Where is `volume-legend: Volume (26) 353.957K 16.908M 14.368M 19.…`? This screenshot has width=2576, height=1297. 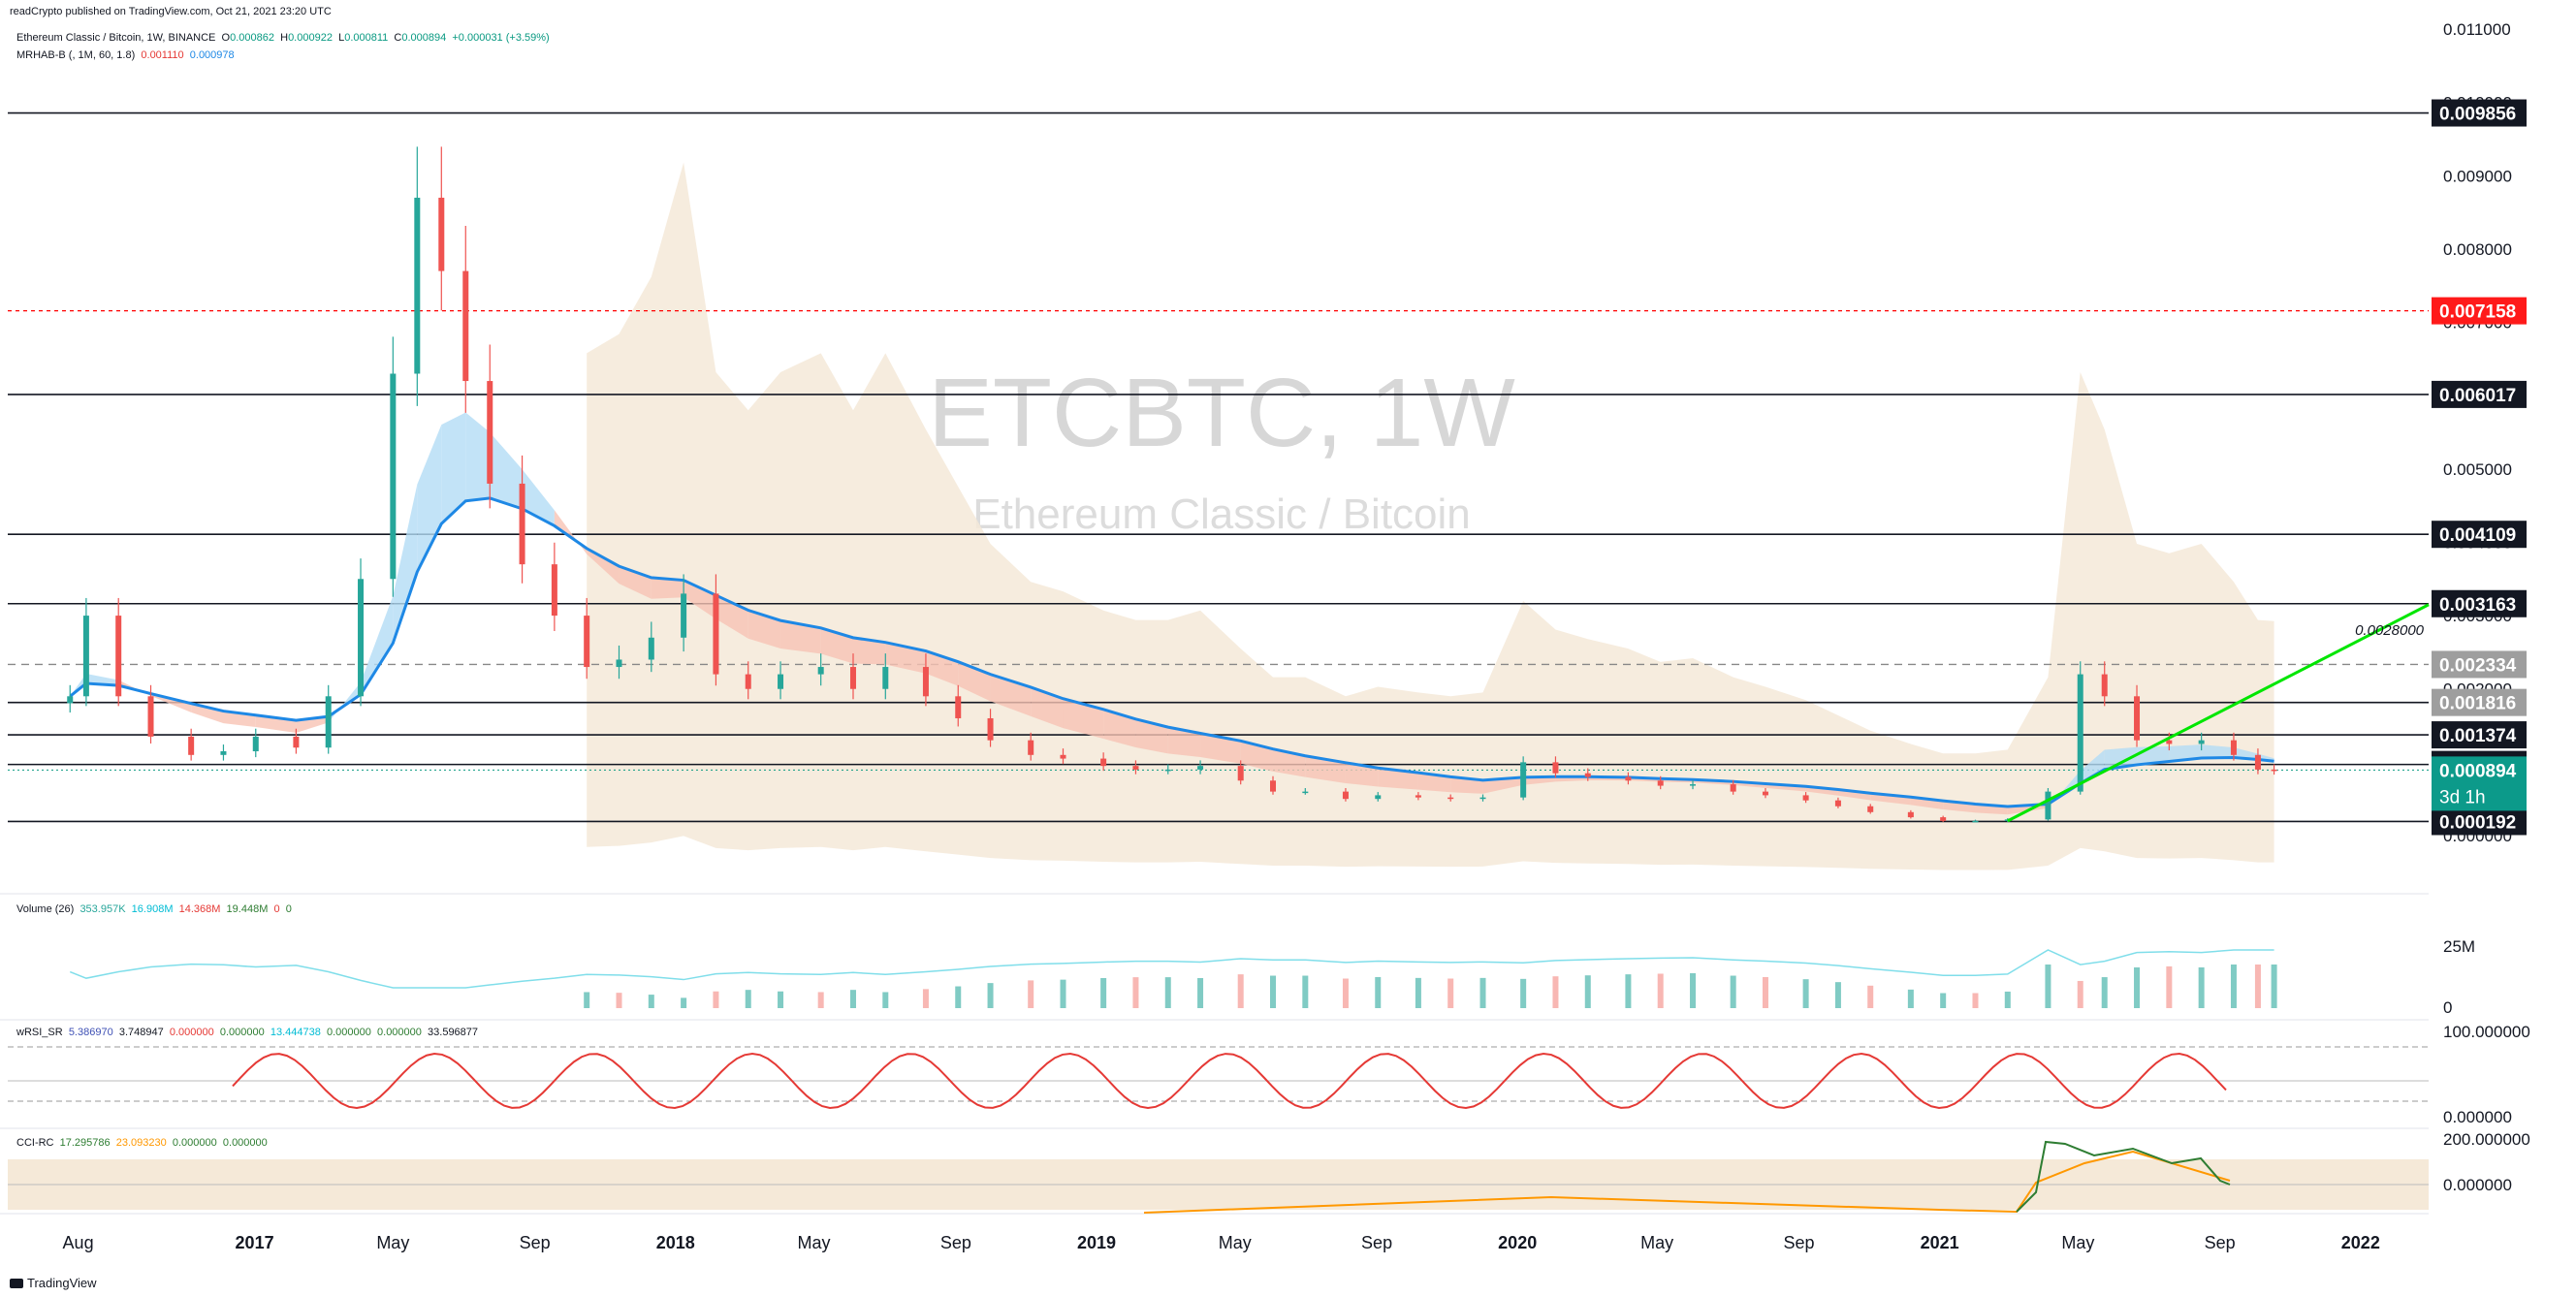 volume-legend: Volume (26) 353.957K 16.908M 14.368M 19.… is located at coordinates (154, 909).